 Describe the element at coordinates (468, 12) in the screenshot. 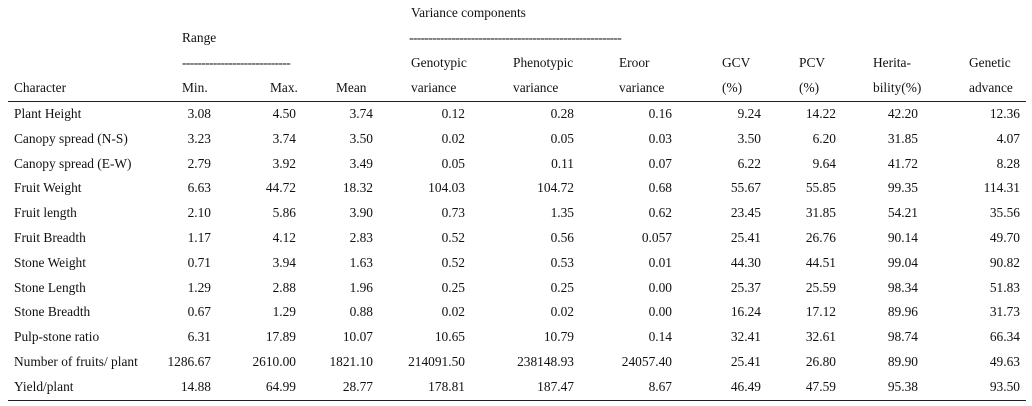

I see `variance-components-header: Variance components` at that location.